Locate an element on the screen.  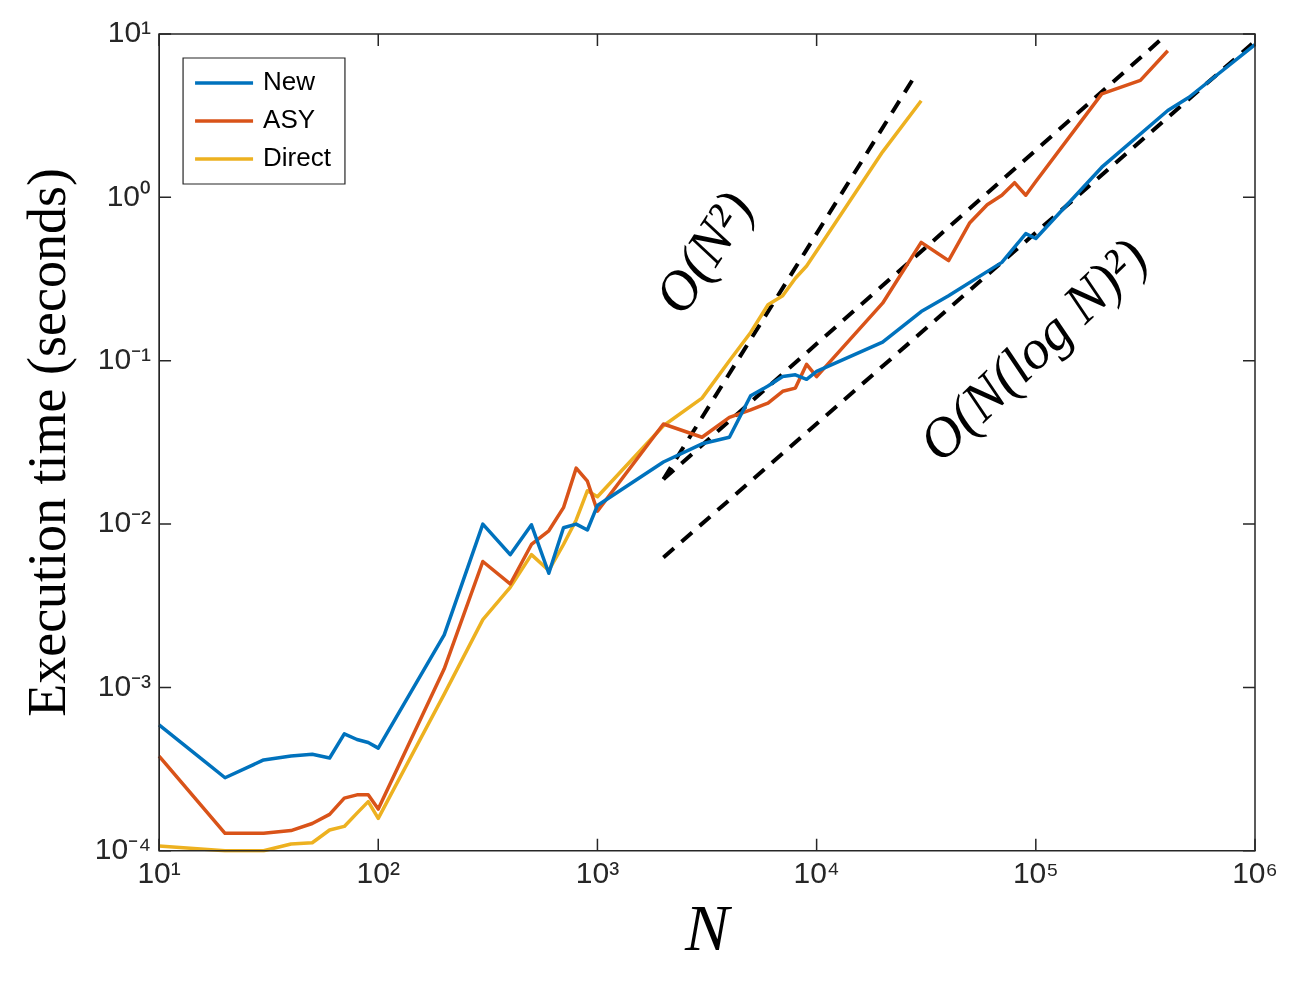
x-tick-label: 10⁶ is located at coordinates (1255, 873).